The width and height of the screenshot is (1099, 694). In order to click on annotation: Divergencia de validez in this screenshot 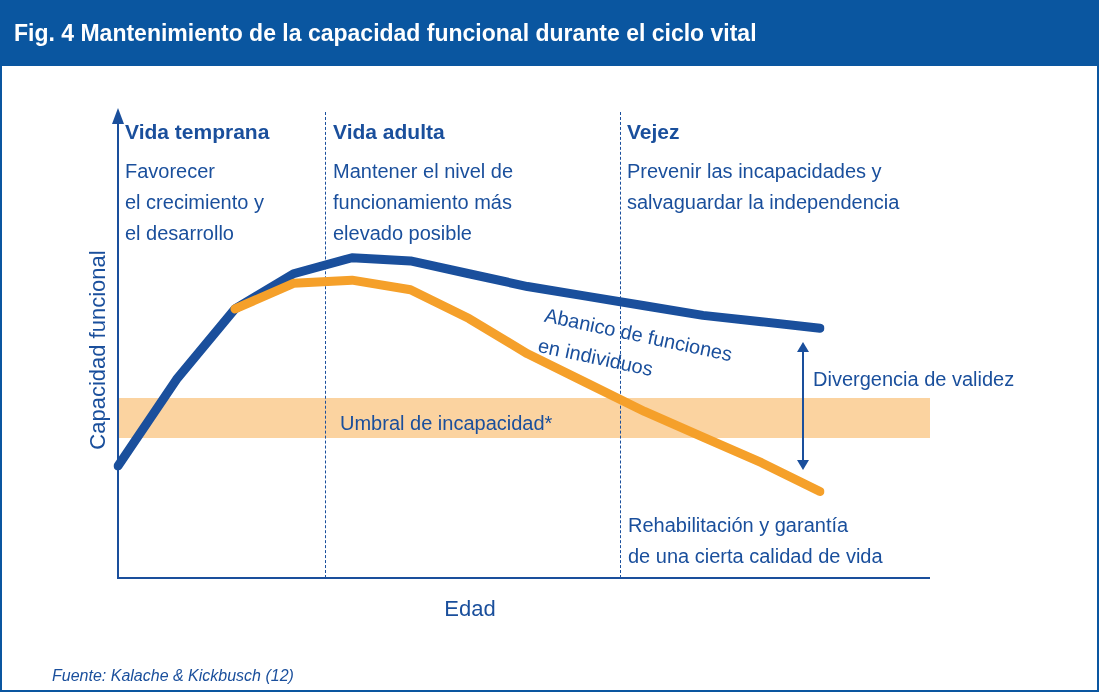, I will do `click(914, 379)`.